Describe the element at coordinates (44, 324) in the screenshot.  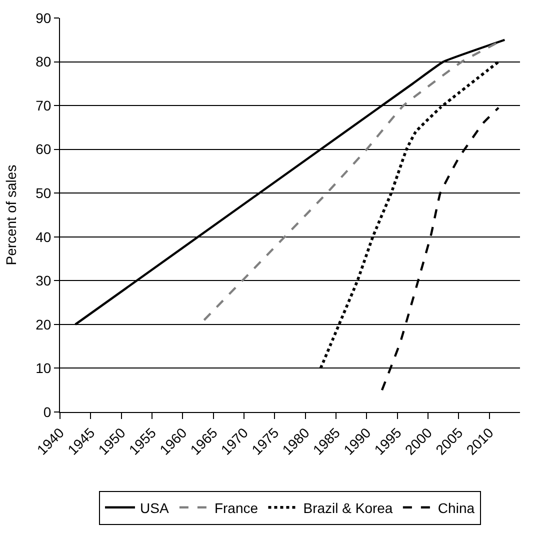
I see `y-tick-label: 20` at that location.